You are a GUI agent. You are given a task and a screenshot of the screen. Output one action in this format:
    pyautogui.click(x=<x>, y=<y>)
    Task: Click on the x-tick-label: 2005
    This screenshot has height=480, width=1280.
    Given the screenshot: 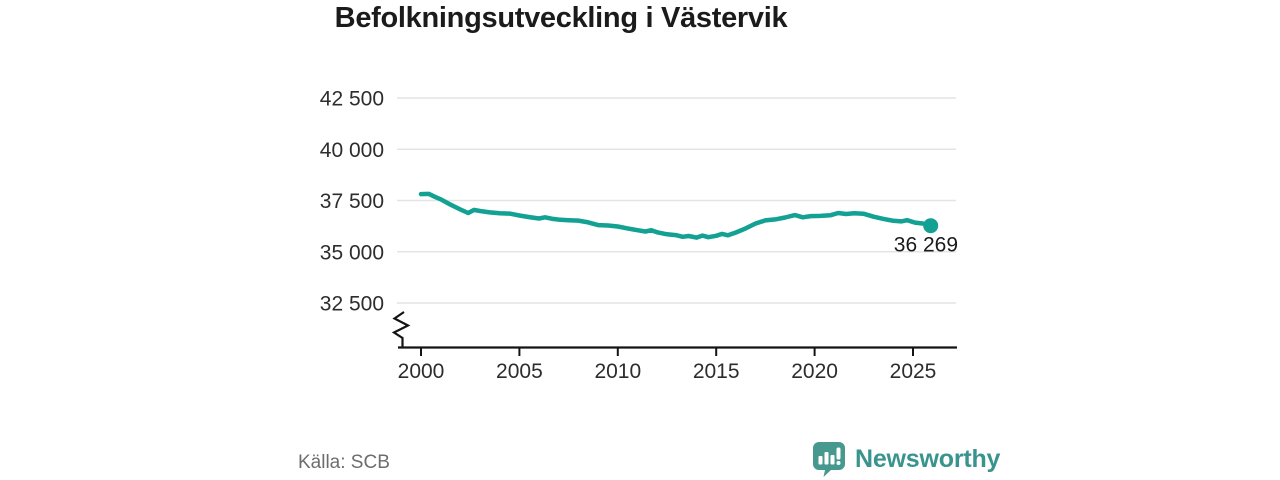 What is the action you would take?
    pyautogui.click(x=519, y=371)
    